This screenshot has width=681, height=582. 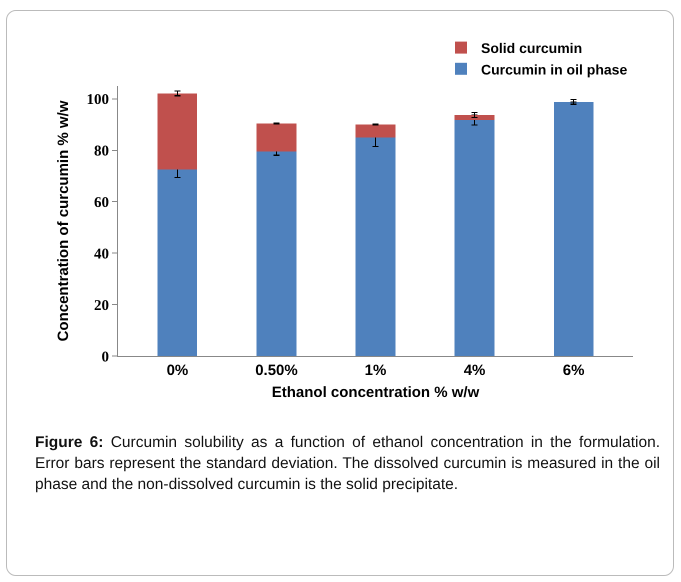 I want to click on caption: Figure 6: Curcumin solubility as a function of ethanol concentration in the formulation. Error bars represent the standard deviation. The dissolved curcumin is measured in the oil phase and the non-dissolved curcumin is the solid precipitate., so click(x=347, y=464).